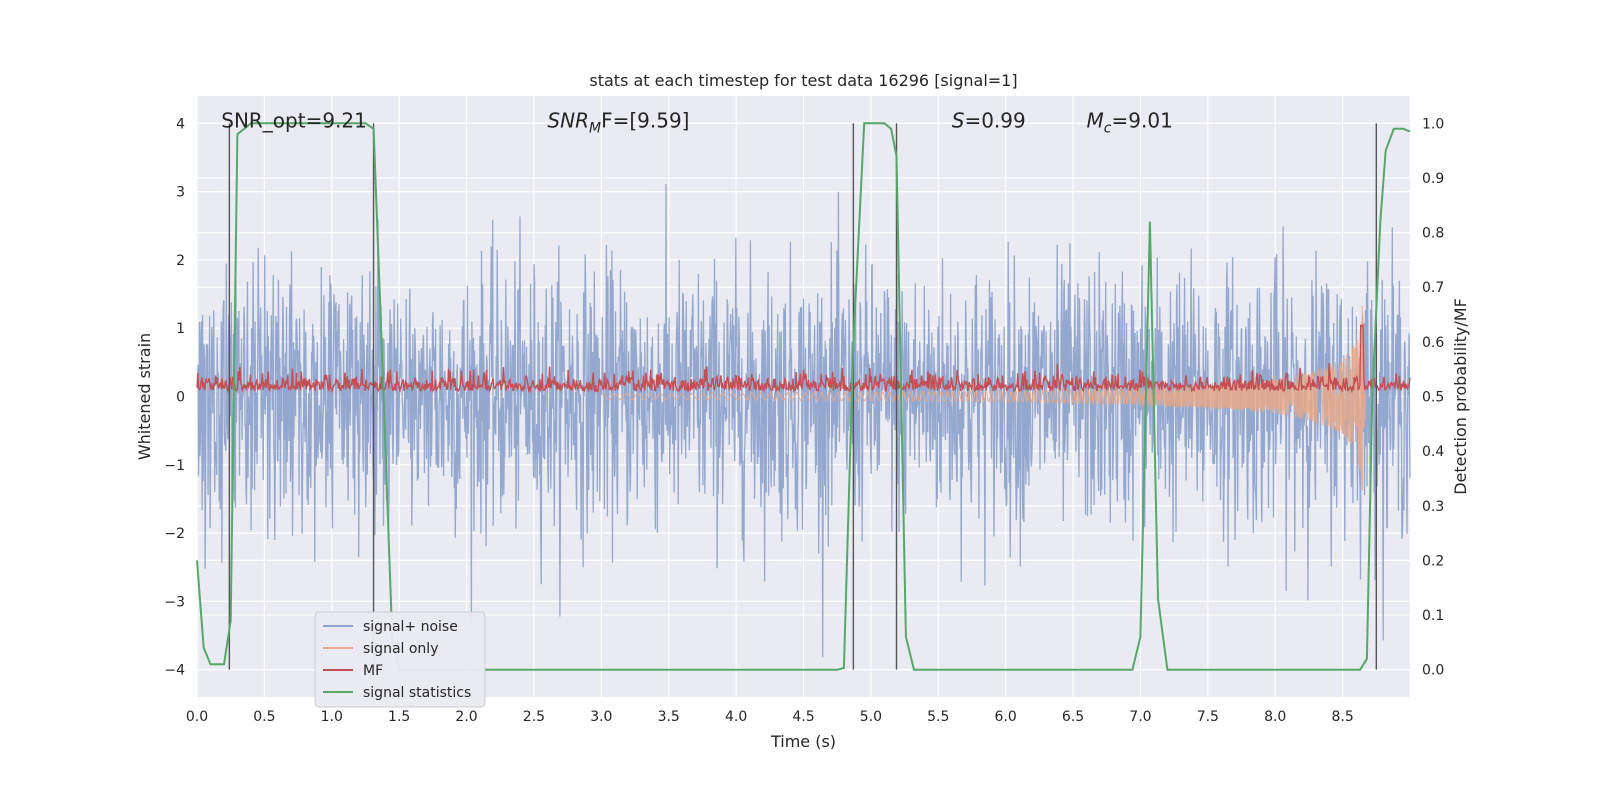 This screenshot has height=800, width=1600. What do you see at coordinates (534, 717) in the screenshot?
I see `x-tick-label: 2.5` at bounding box center [534, 717].